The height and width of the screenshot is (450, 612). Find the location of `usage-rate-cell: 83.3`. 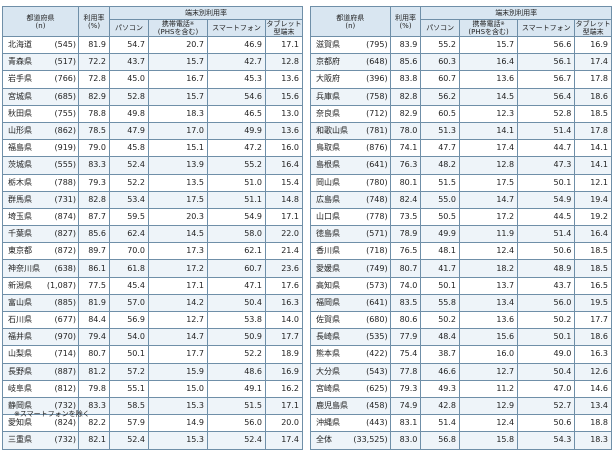

usage-rate-cell: 83.3 is located at coordinates (94, 406).